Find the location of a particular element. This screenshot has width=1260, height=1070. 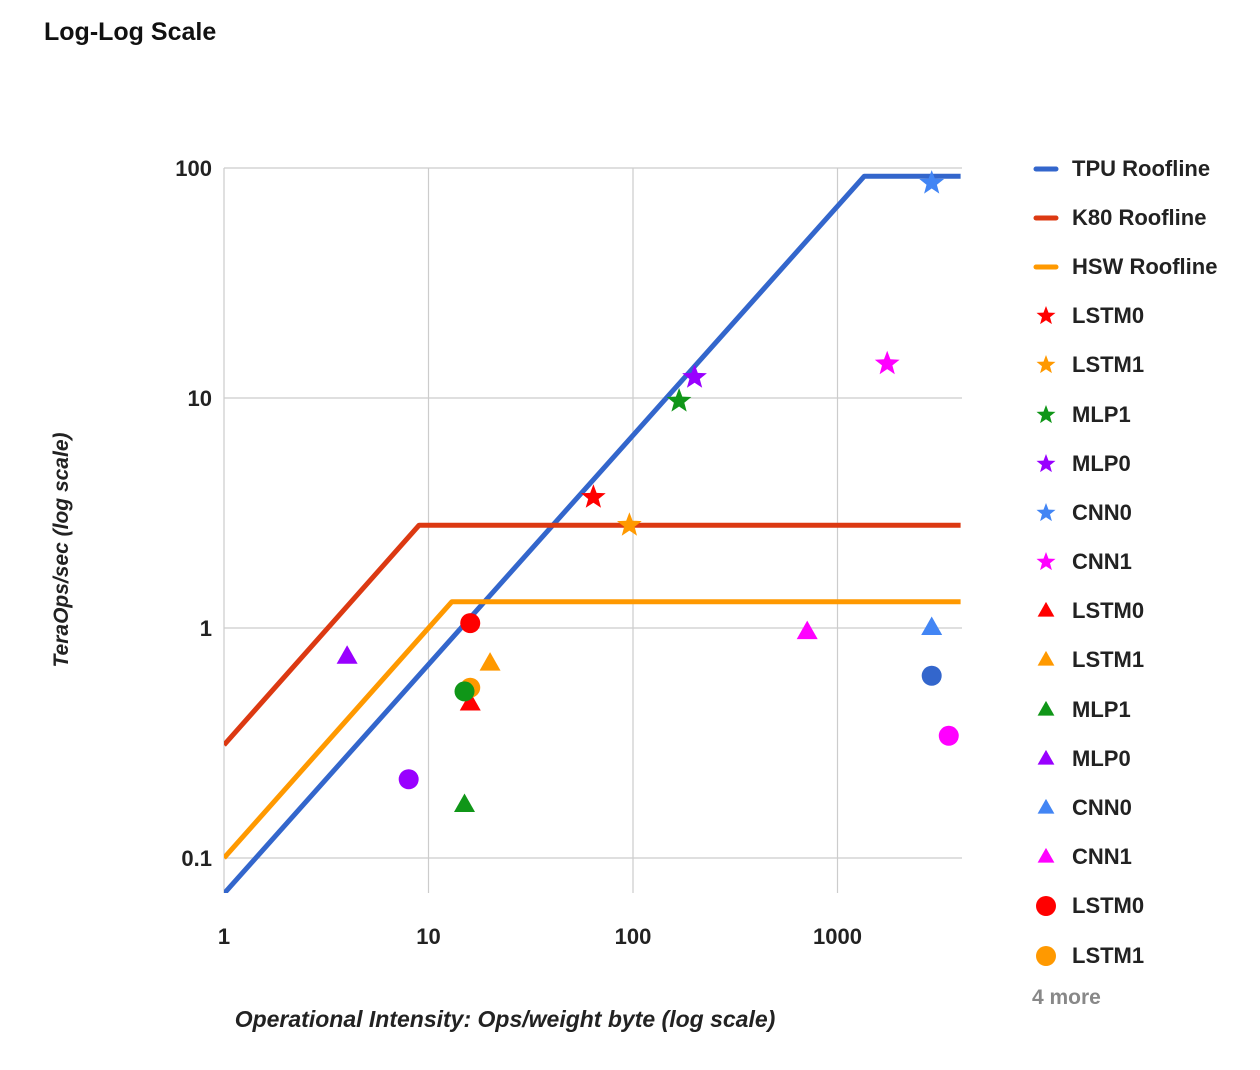

legend-item-k80-roofline-line: K80 Roofline is located at coordinates (1124, 217).